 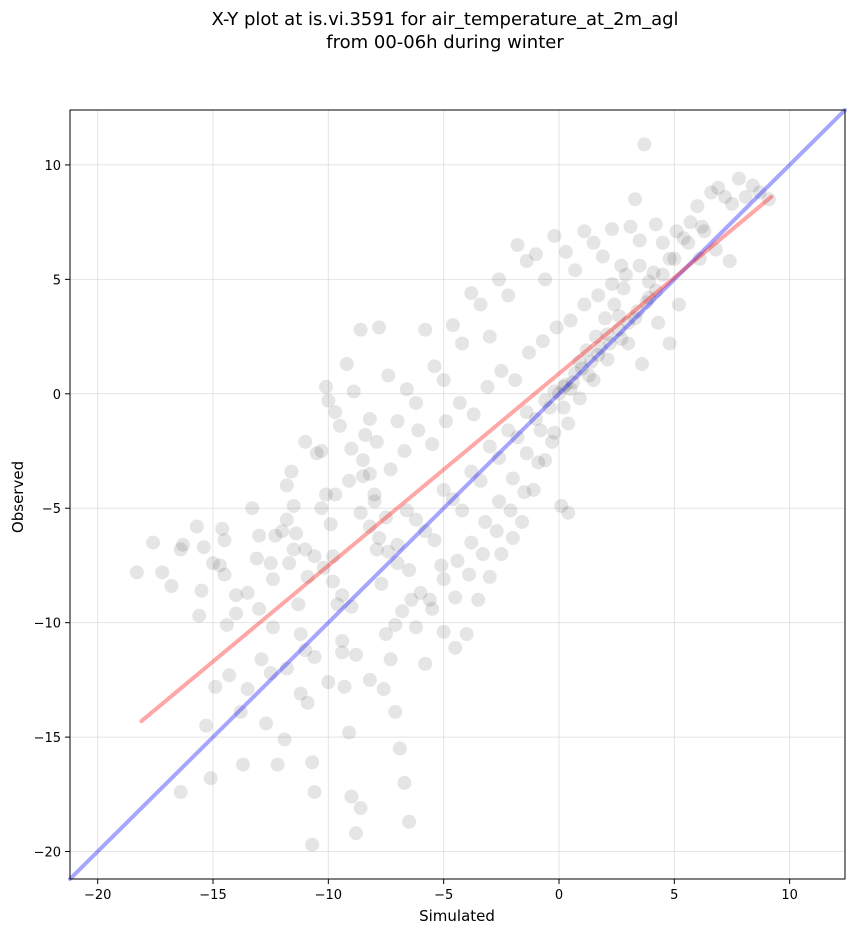 I want to click on y-axis-label: Observed, so click(x=18, y=497).